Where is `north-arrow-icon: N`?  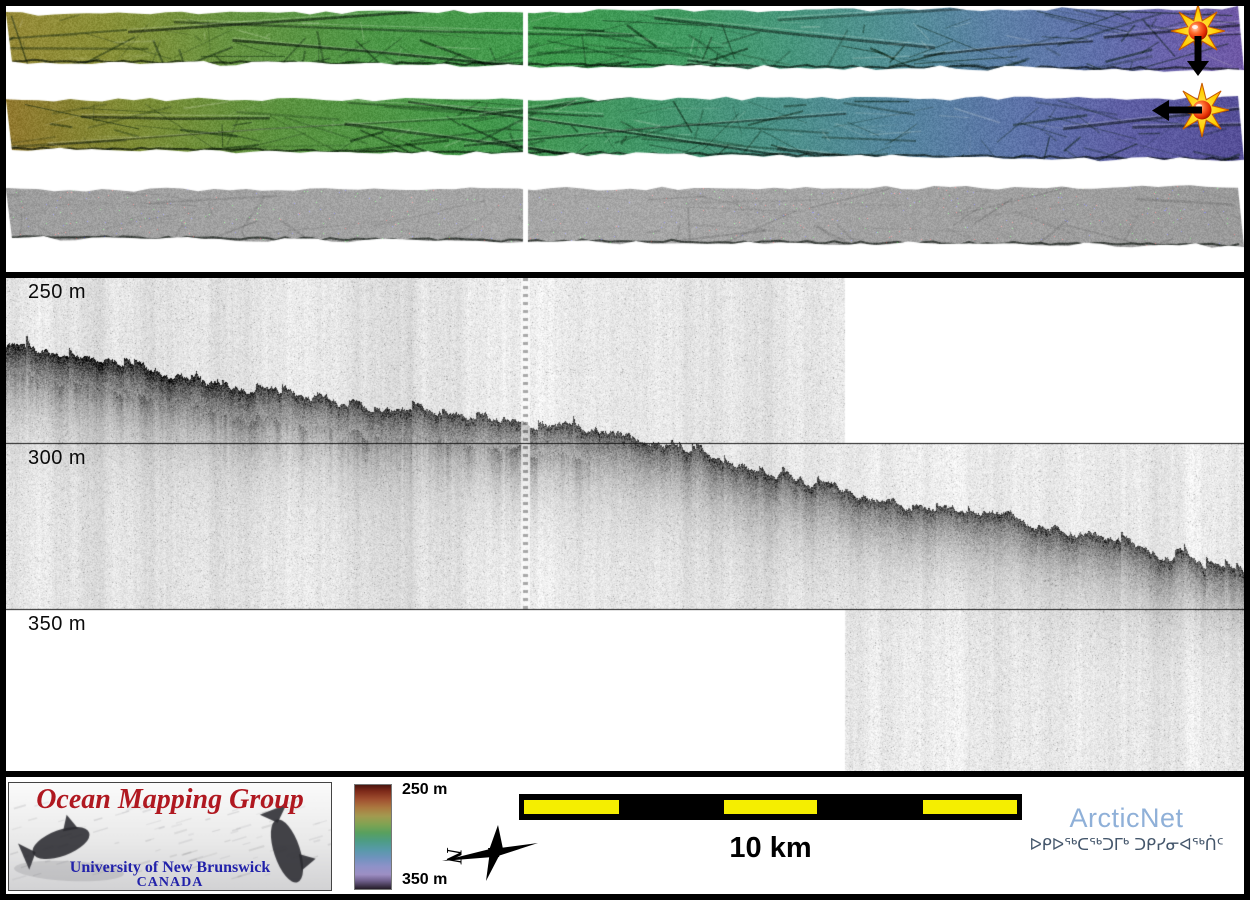 north-arrow-icon: N is located at coordinates (490, 853).